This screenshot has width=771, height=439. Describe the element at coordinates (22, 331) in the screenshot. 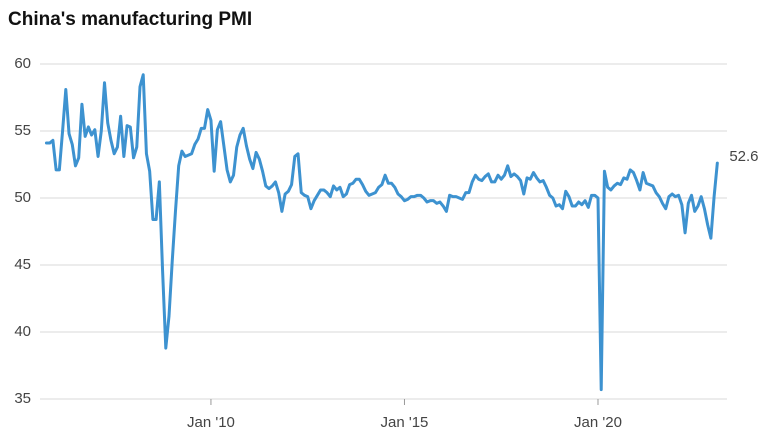

I see `y-tick-label: 40` at that location.